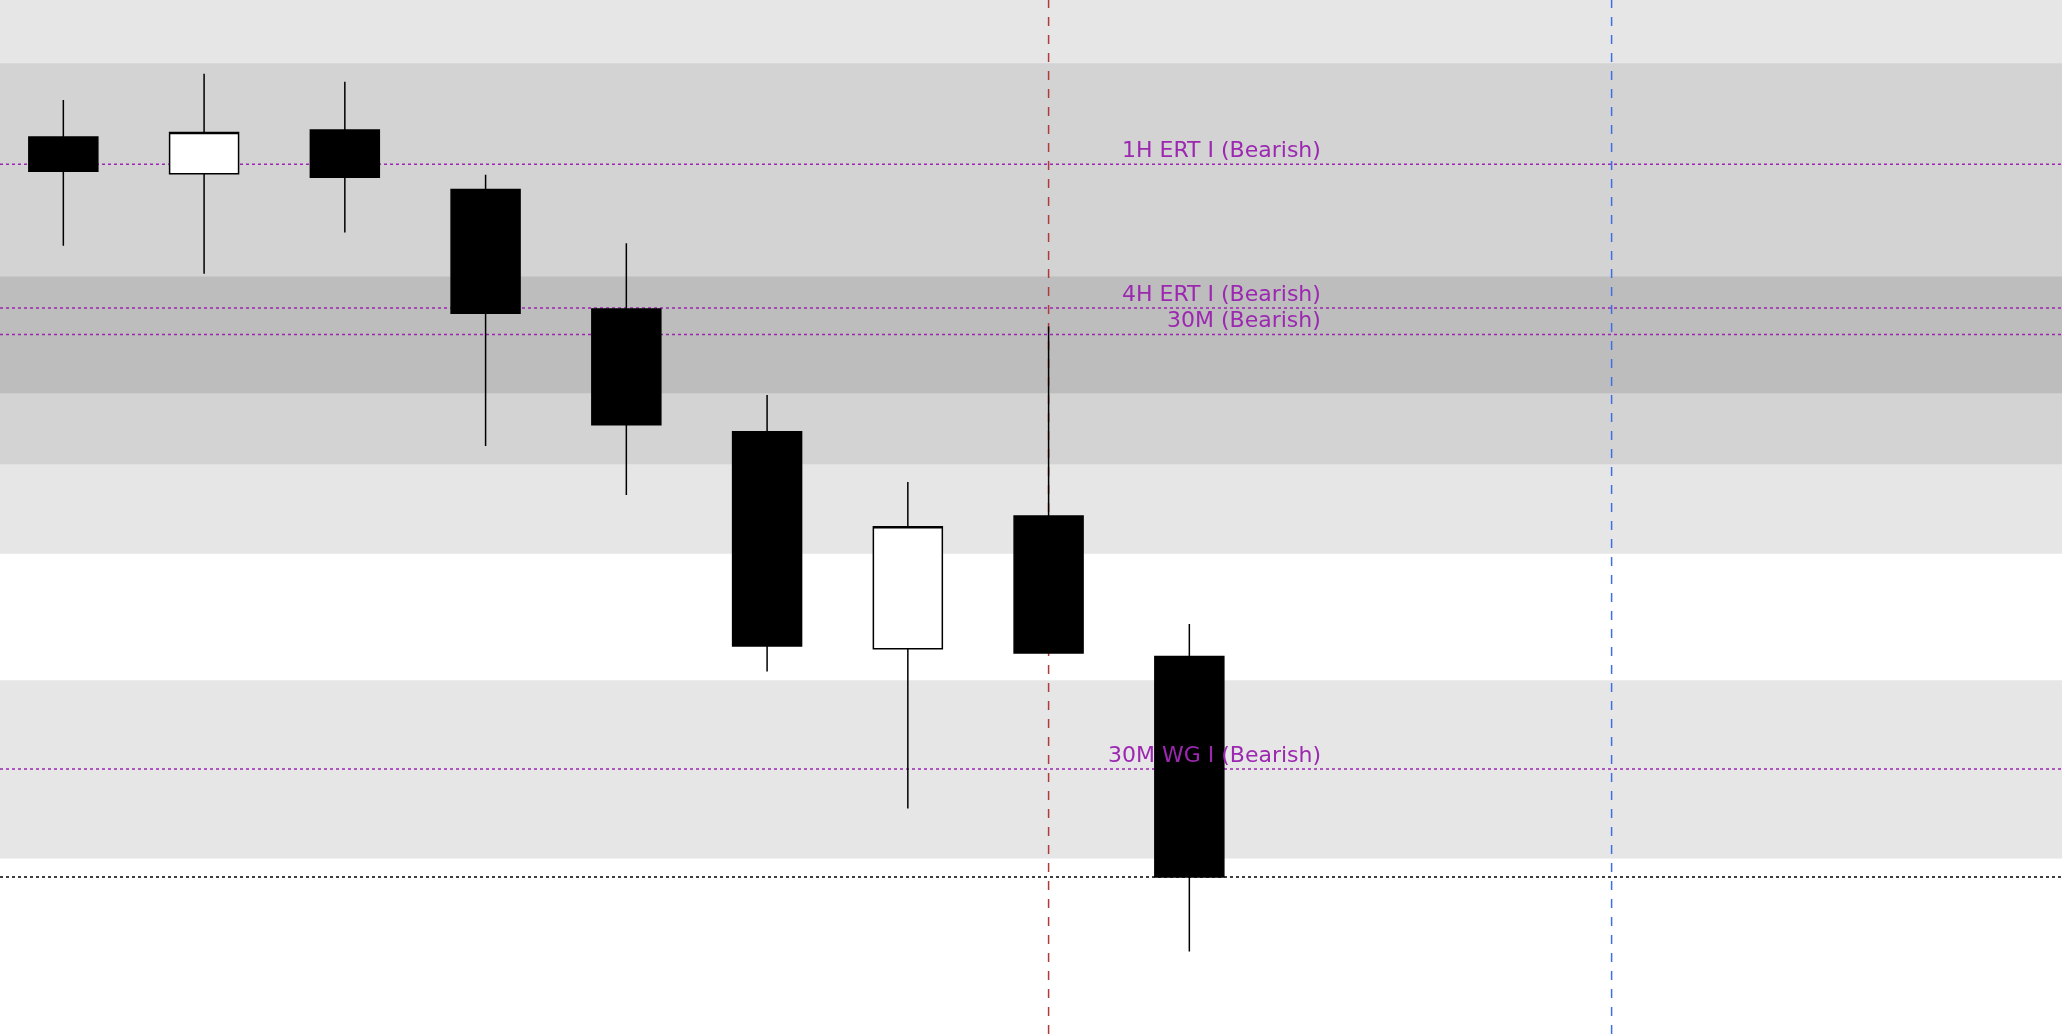  Describe the element at coordinates (1221, 293) in the screenshot. I see `ref-line-label: 4H ERT I (Bearish)` at that location.